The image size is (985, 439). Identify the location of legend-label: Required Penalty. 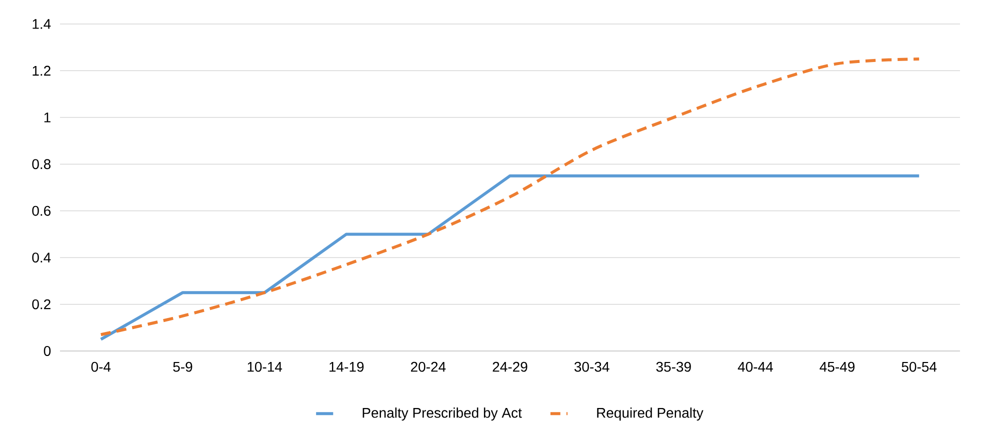
(650, 414).